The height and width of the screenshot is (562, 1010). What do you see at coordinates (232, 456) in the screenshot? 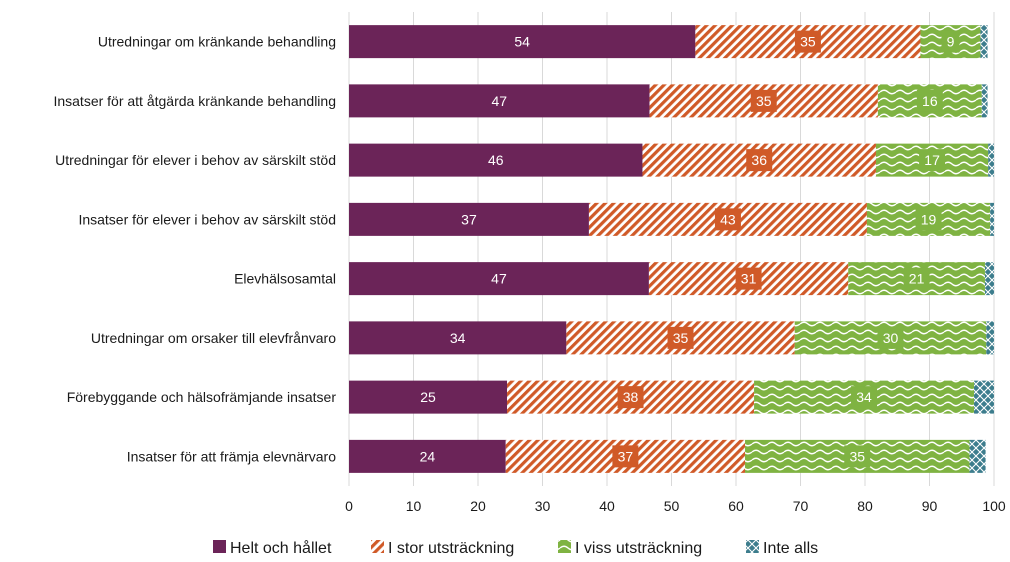
I see `category-label: Insatser för att främja elevnärvaro` at bounding box center [232, 456].